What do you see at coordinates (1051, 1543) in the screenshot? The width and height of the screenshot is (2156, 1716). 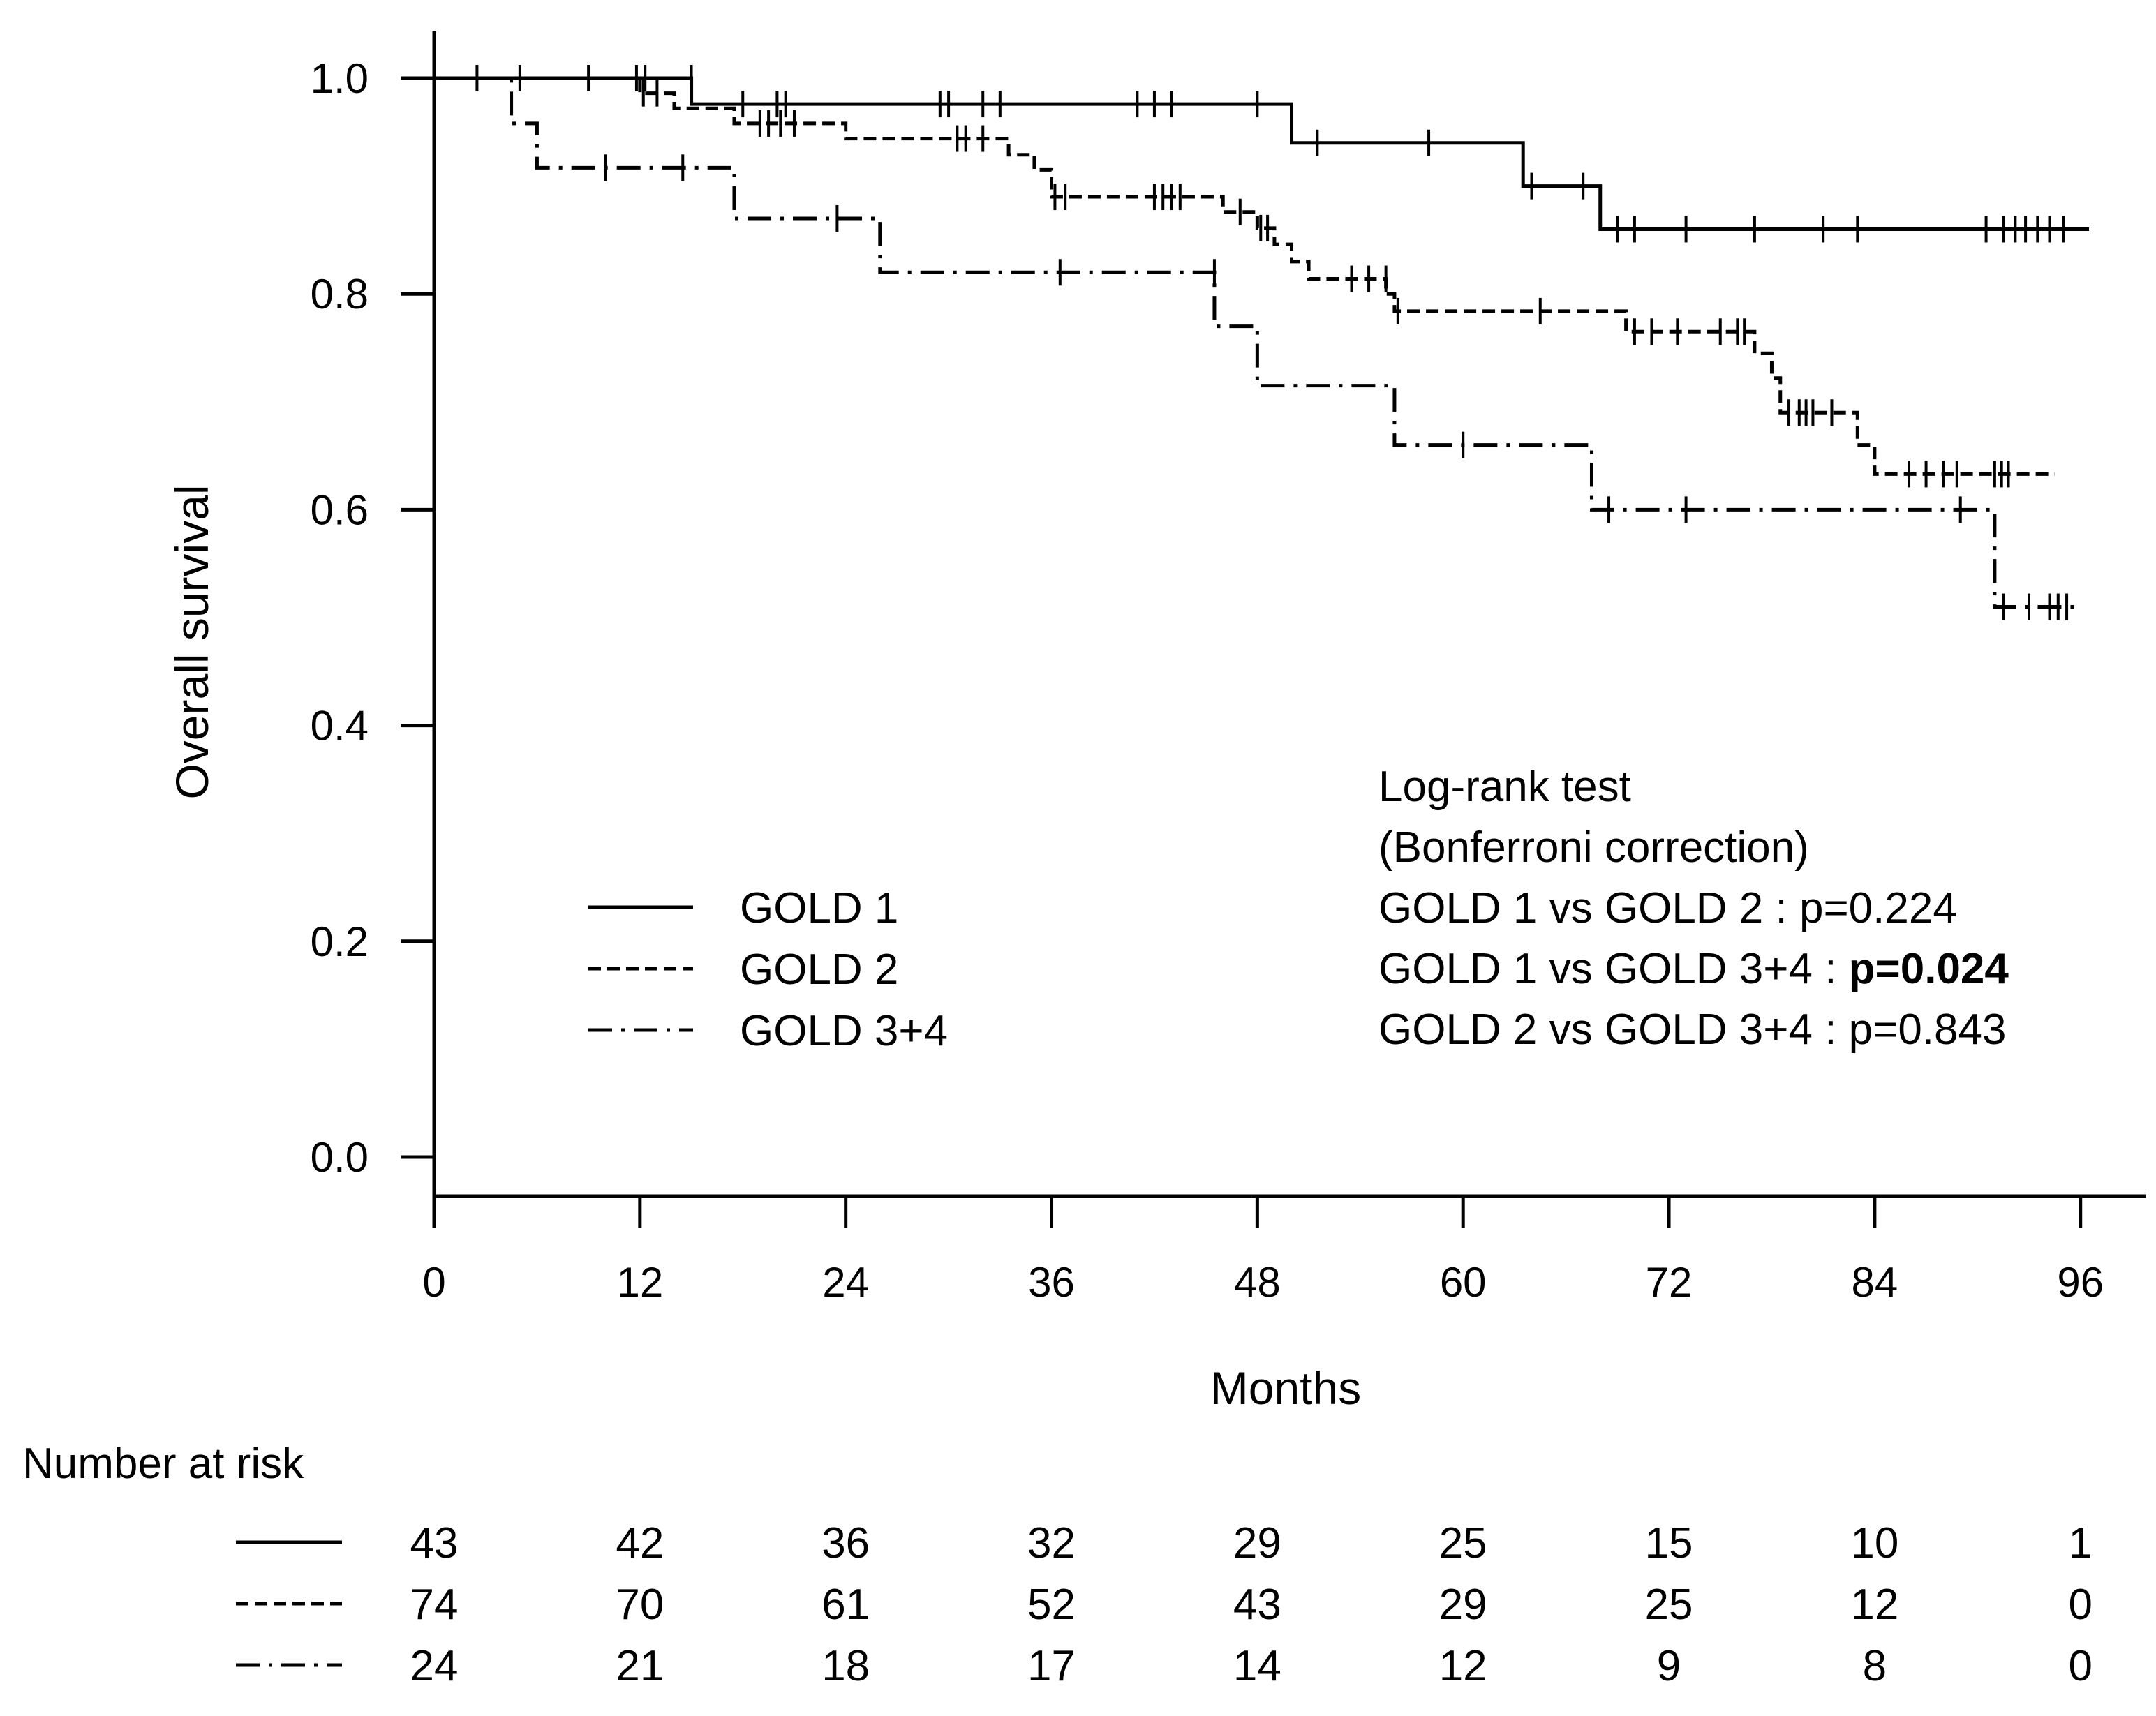 I see `risk-count: 32` at bounding box center [1051, 1543].